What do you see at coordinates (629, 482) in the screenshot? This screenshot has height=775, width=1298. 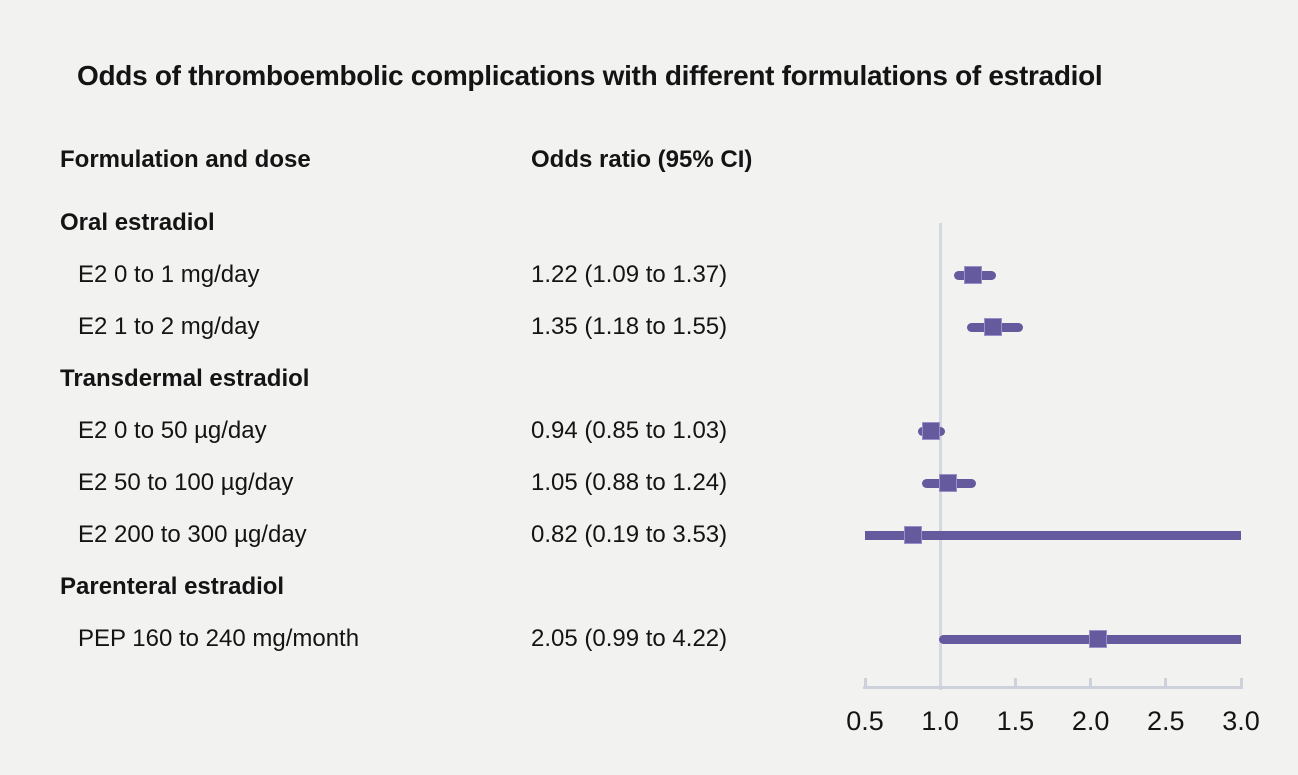 I see `row-or-value: 1.05 (0.88 to 1.24)` at bounding box center [629, 482].